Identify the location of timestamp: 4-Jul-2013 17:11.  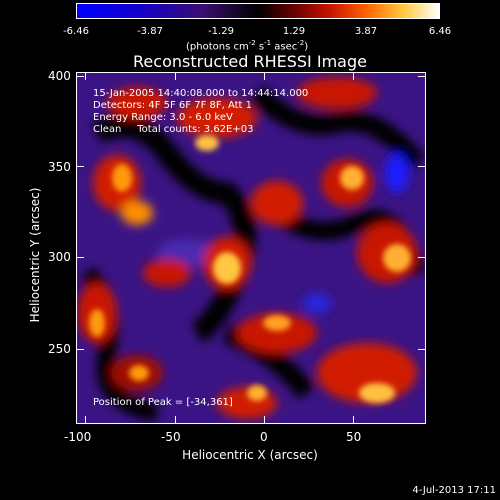
(454, 490).